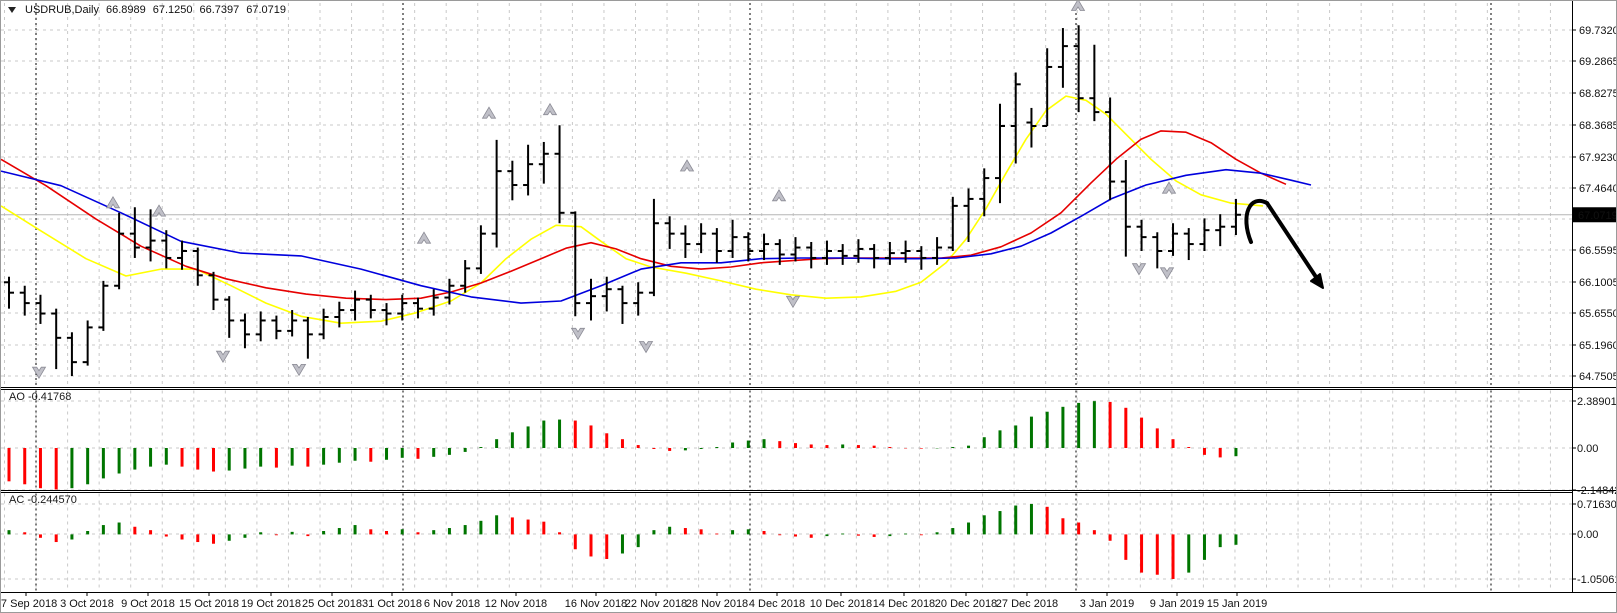 The image size is (1617, 613). Describe the element at coordinates (1598, 283) in the screenshot. I see `svg-text: 66.1005` at that location.